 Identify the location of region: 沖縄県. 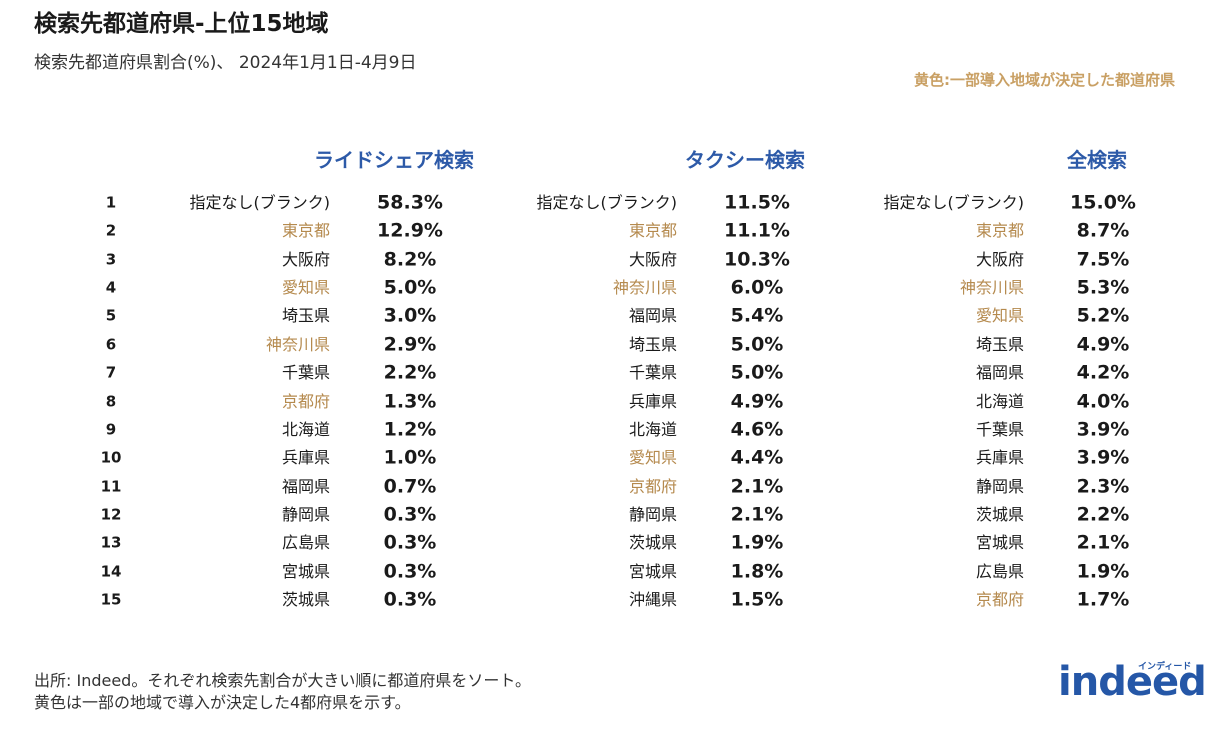
(652, 600).